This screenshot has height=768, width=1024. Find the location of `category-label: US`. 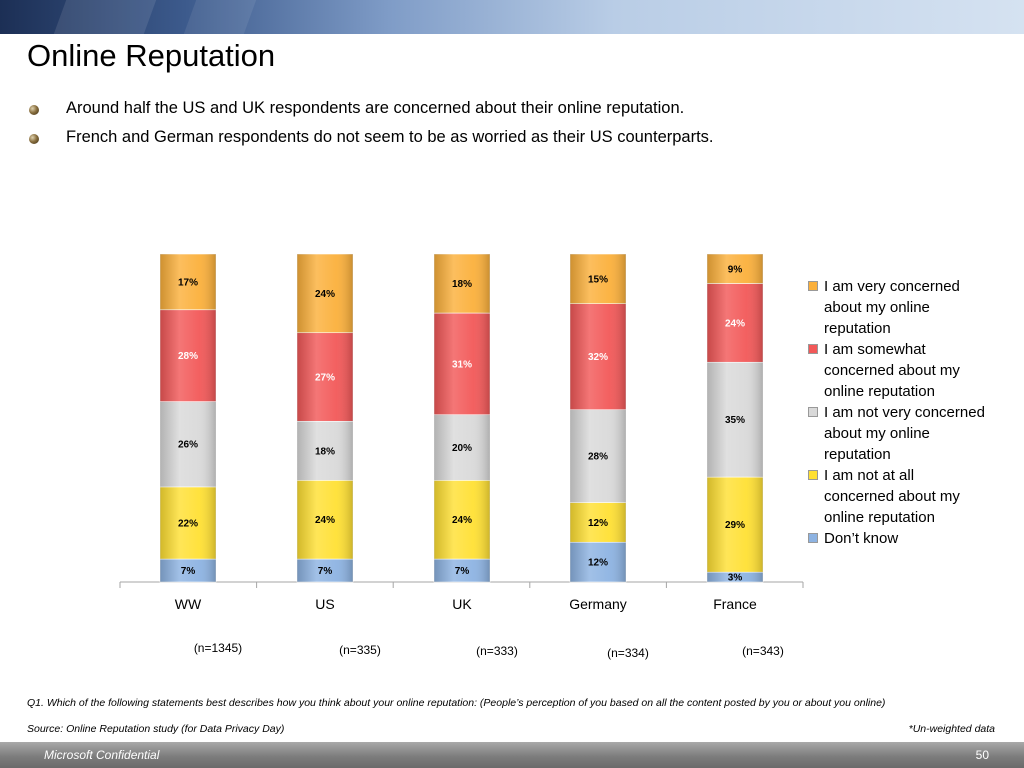

category-label: US is located at coordinates (324, 604).